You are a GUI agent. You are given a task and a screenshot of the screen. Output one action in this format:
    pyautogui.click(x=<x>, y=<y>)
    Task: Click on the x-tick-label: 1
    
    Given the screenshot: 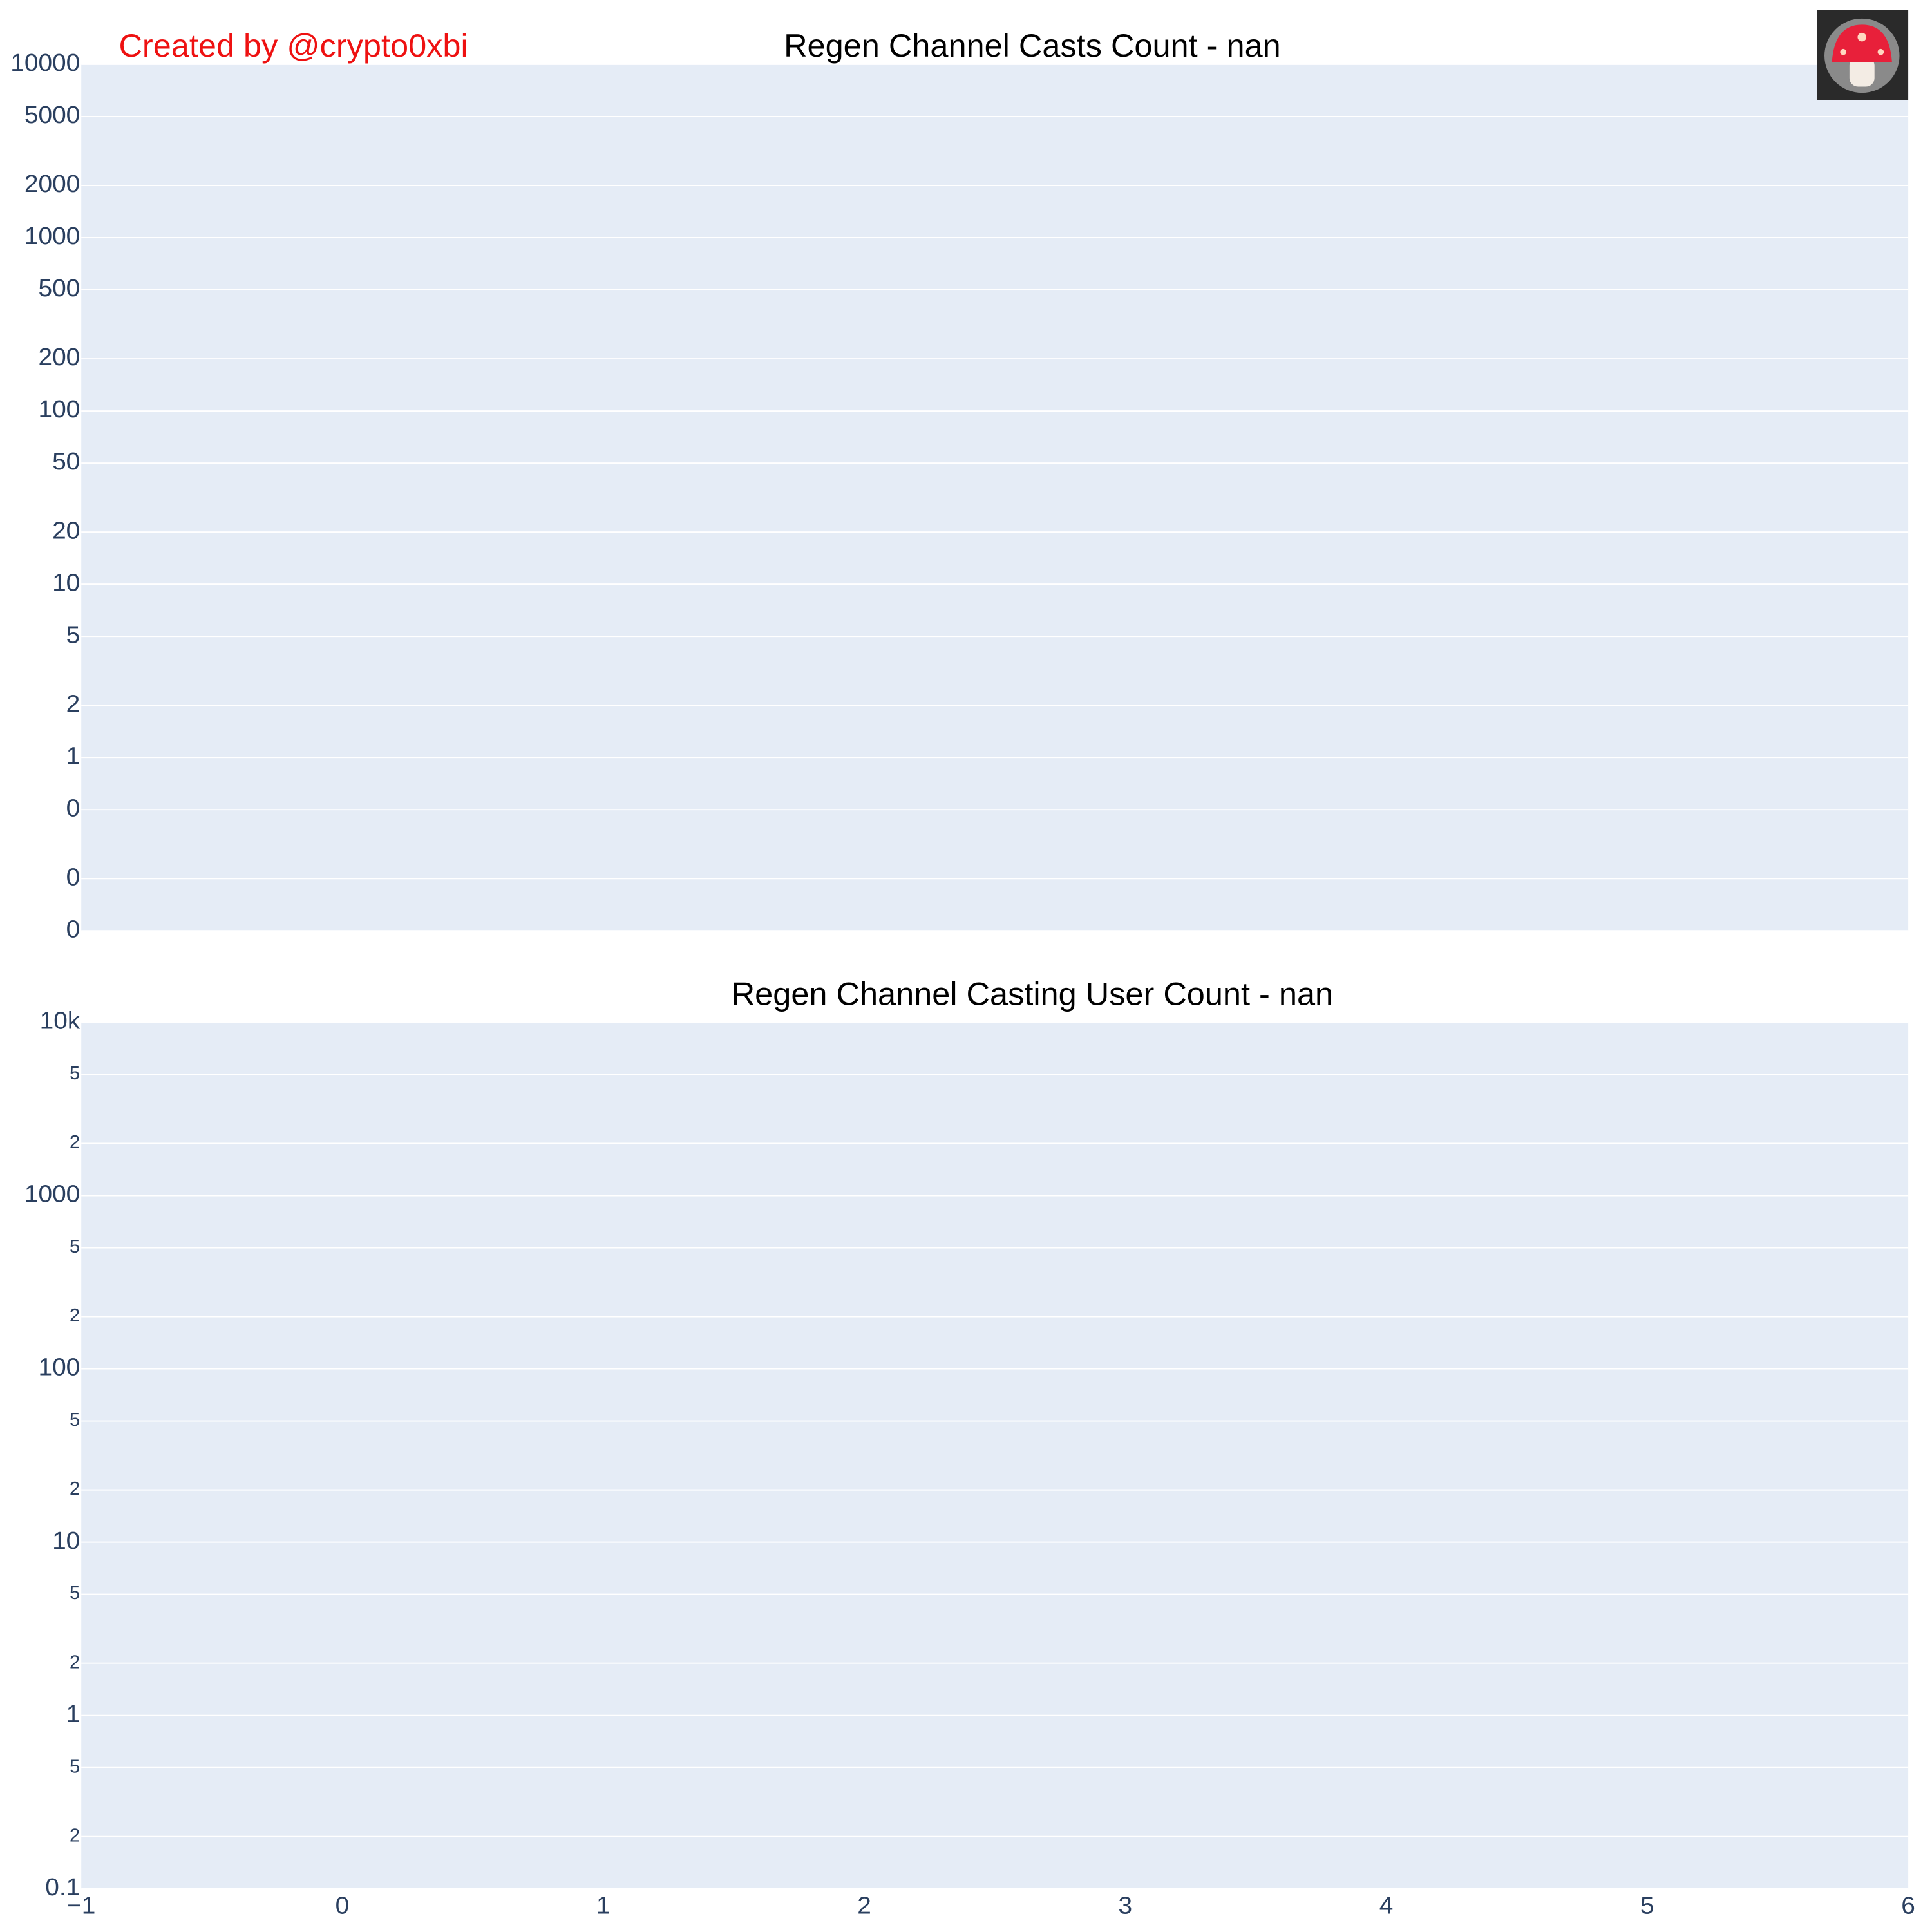 What is the action you would take?
    pyautogui.click(x=603, y=1906)
    